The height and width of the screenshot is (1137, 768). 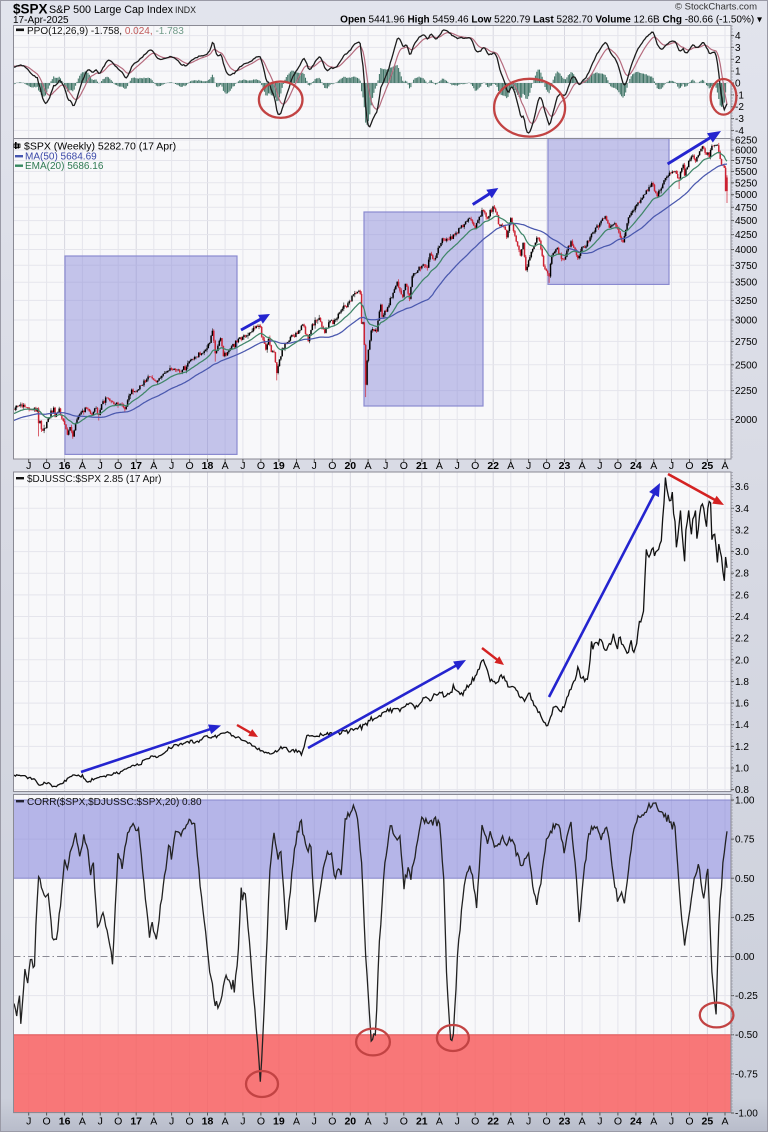 What do you see at coordinates (738, 84) in the screenshot?
I see `svg-text: 0` at bounding box center [738, 84].